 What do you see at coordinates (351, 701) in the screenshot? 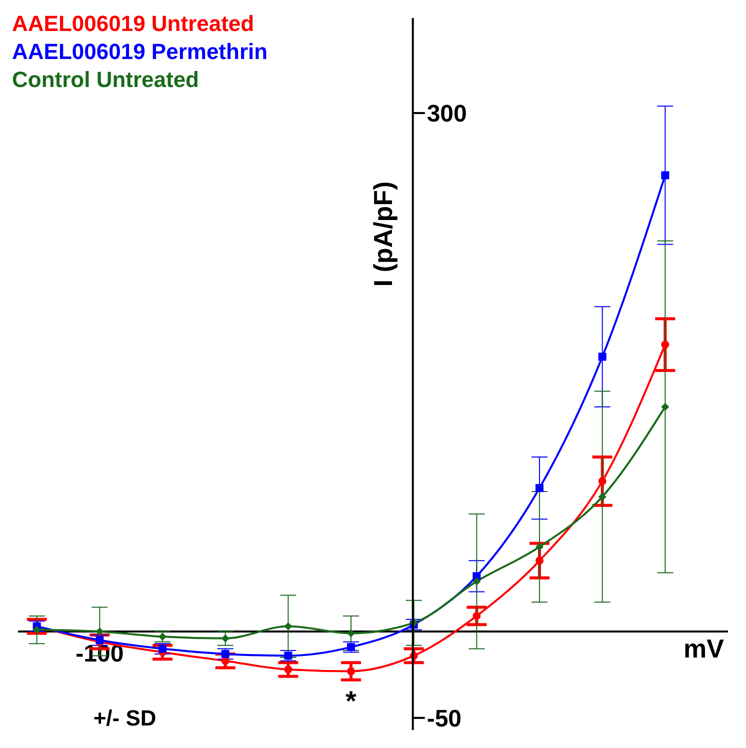
I see `annotation: *` at bounding box center [351, 701].